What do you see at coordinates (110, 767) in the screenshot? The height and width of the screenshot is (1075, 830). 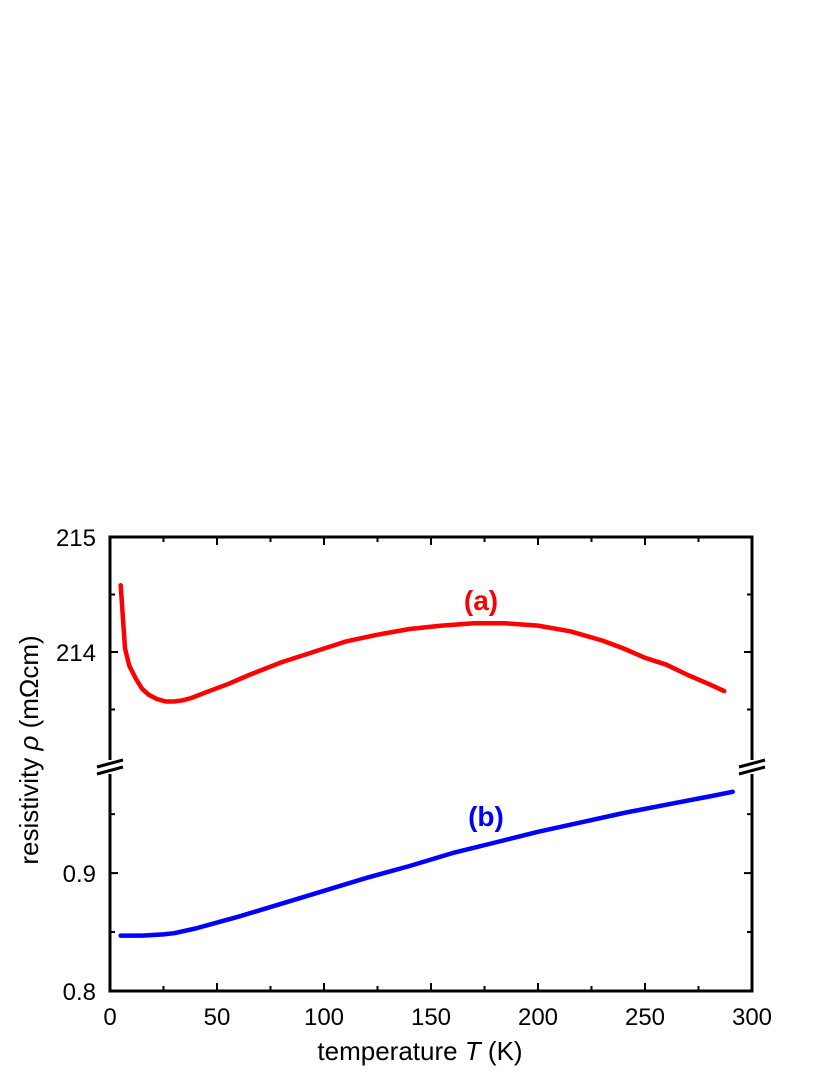 I see `axis-break-left` at bounding box center [110, 767].